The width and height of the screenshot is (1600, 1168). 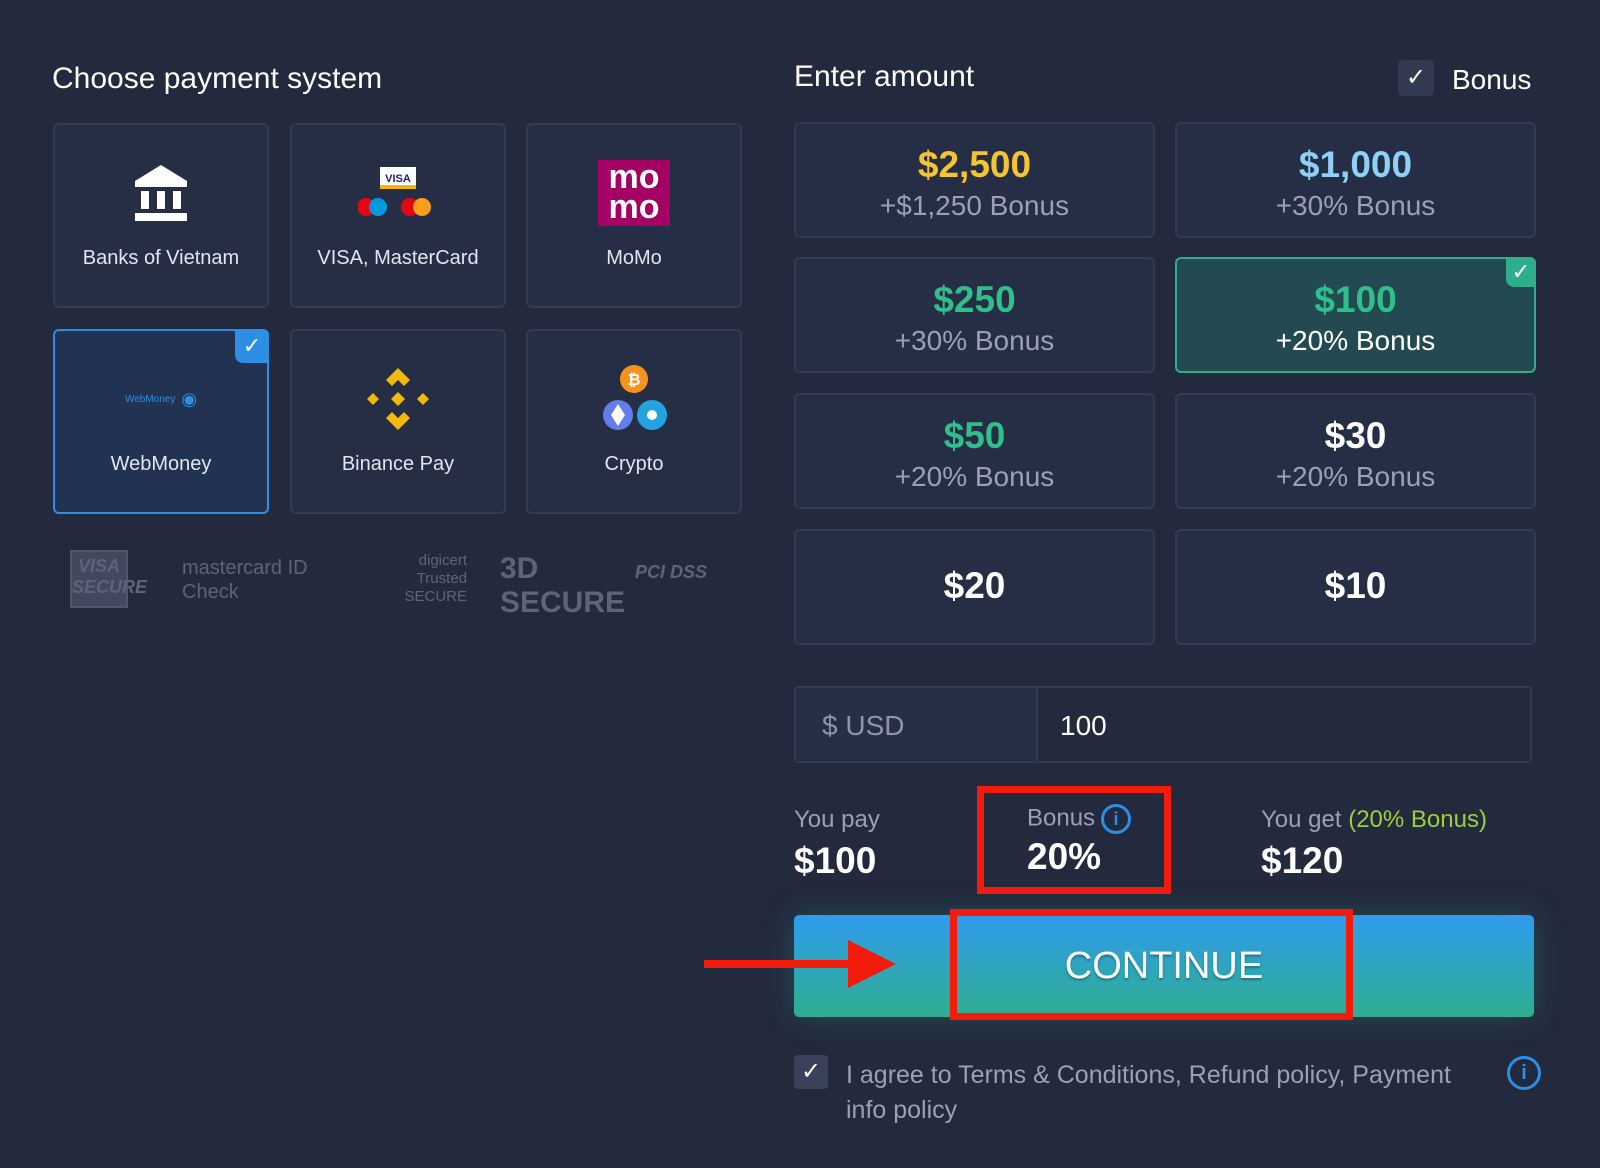 I want to click on amount-option: $20, so click(x=974, y=587).